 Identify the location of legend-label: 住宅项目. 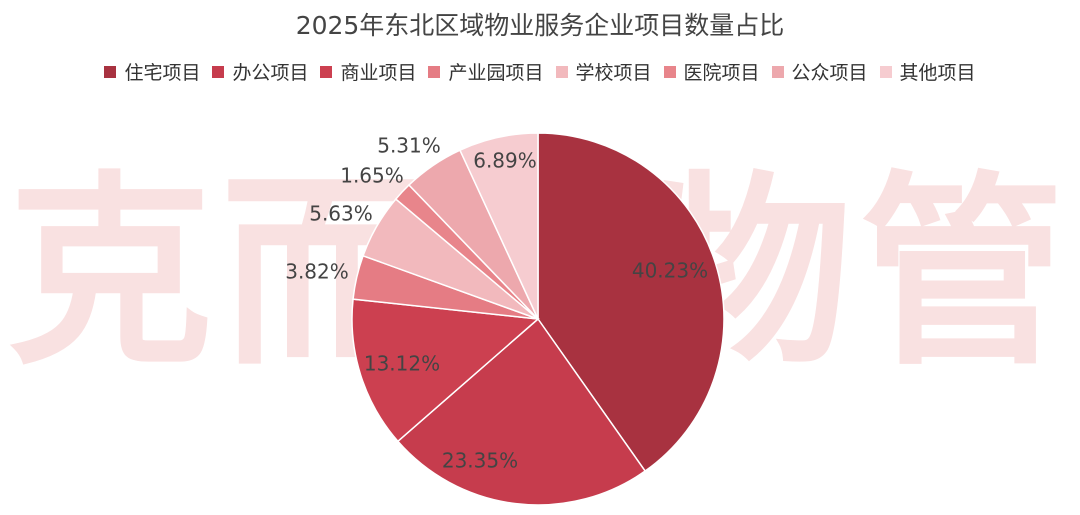
(162, 73).